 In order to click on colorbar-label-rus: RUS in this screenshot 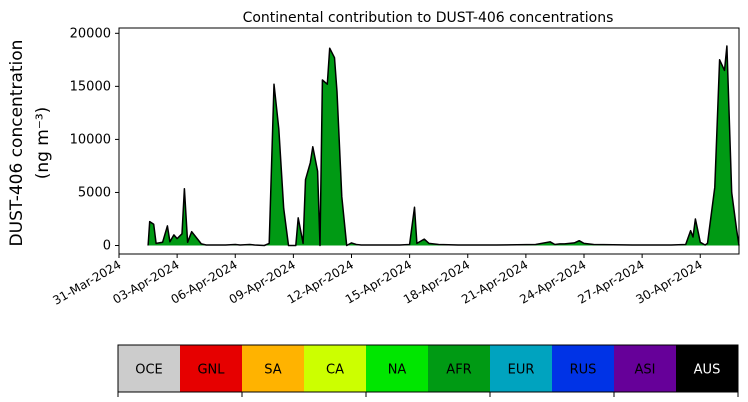, I will do `click(583, 370)`.